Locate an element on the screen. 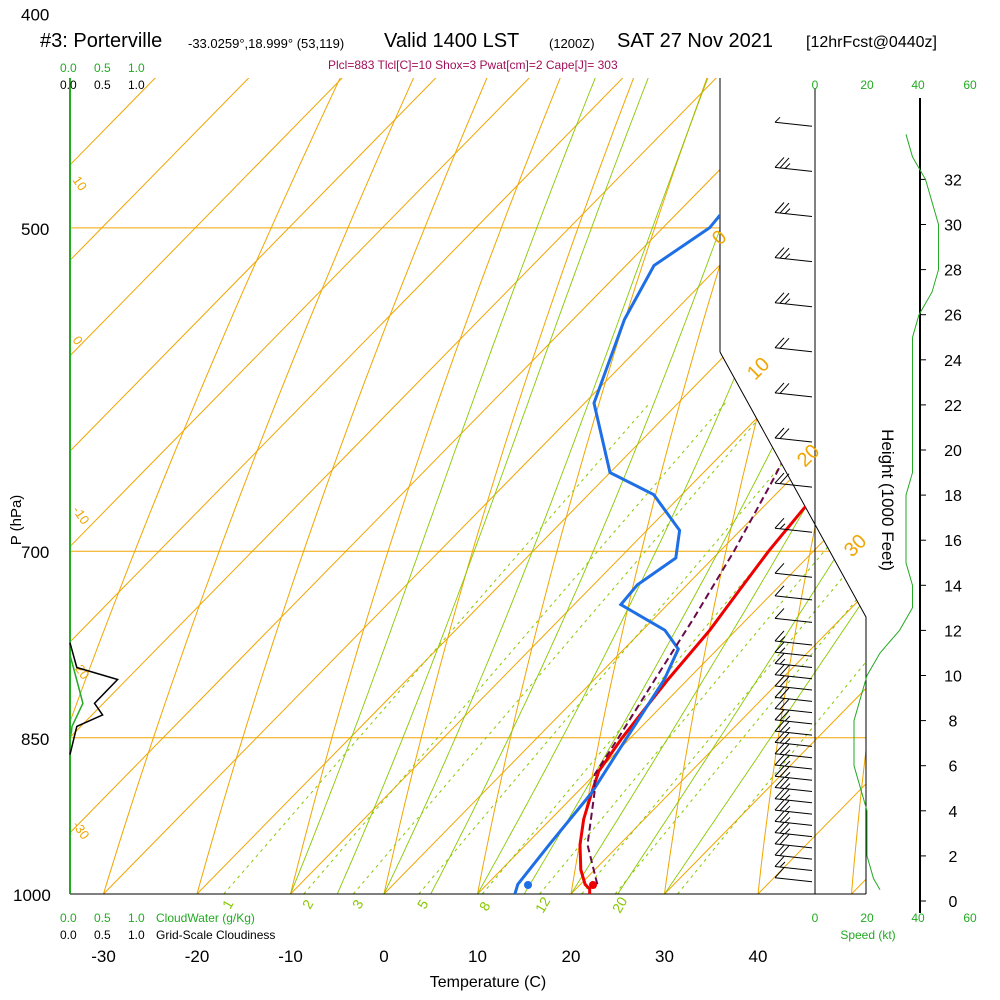 This screenshot has height=1000, width=1000. cloudiness-label: Grid-Scale Cloudiness is located at coordinates (215, 935).